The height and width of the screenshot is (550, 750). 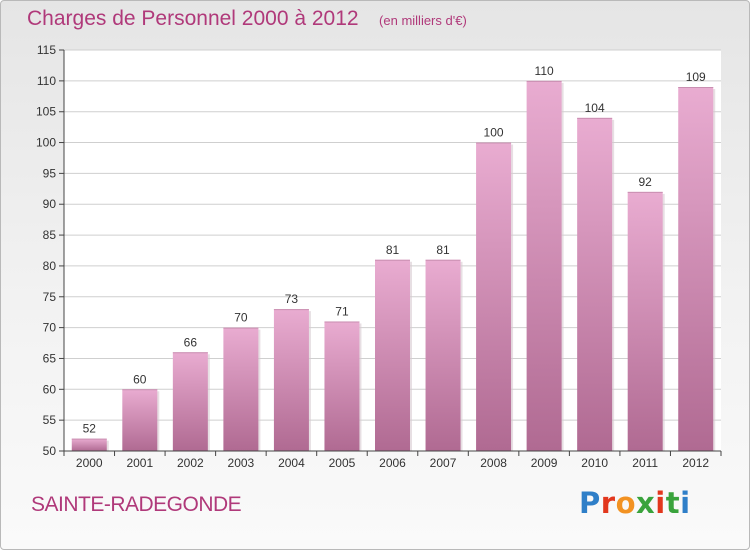 I want to click on x-tick-label: 2012, so click(x=695, y=463).